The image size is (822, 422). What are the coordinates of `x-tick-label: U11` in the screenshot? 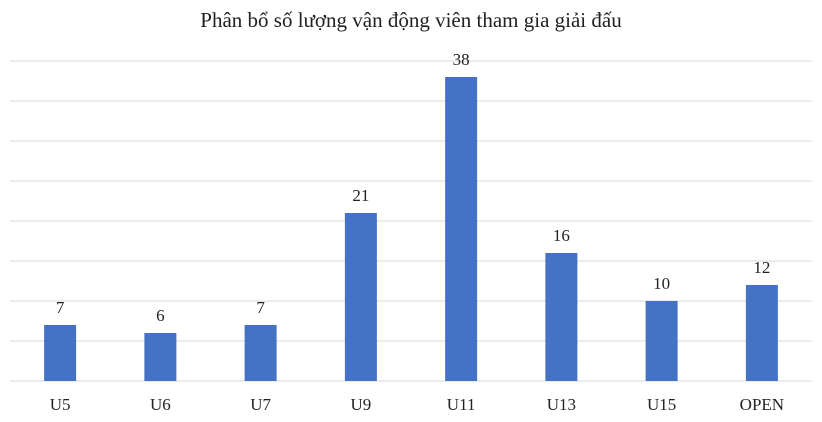 It's located at (461, 404).